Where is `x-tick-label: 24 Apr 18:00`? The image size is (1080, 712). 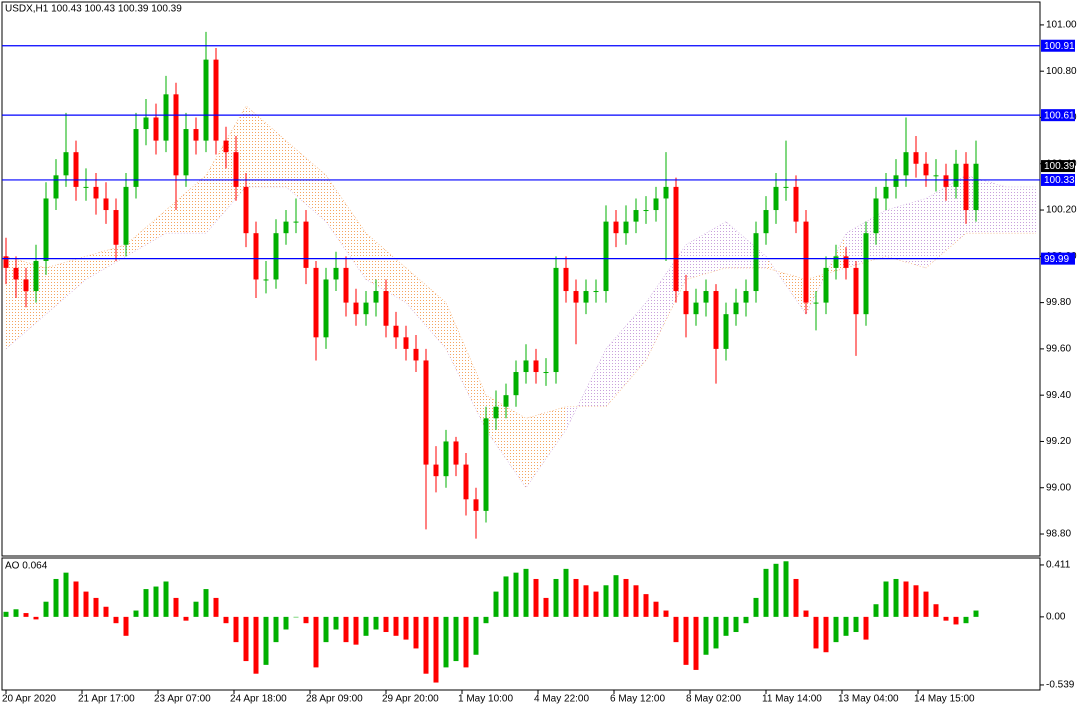
x-tick-label: 24 Apr 18:00 is located at coordinates (258, 699).